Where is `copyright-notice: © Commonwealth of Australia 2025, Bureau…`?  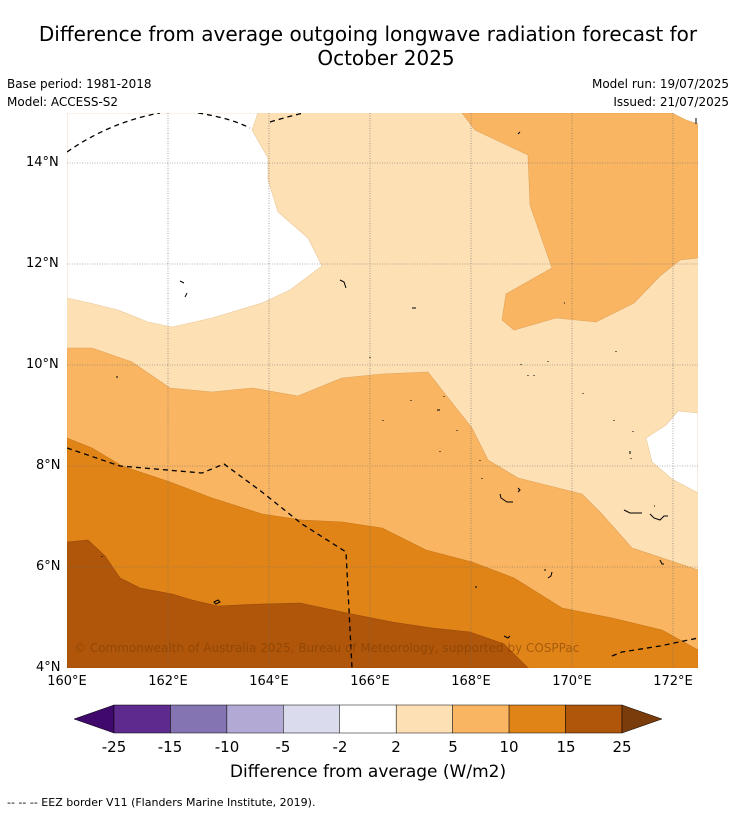 copyright-notice: © Commonwealth of Australia 2025, Bureau… is located at coordinates (327, 648).